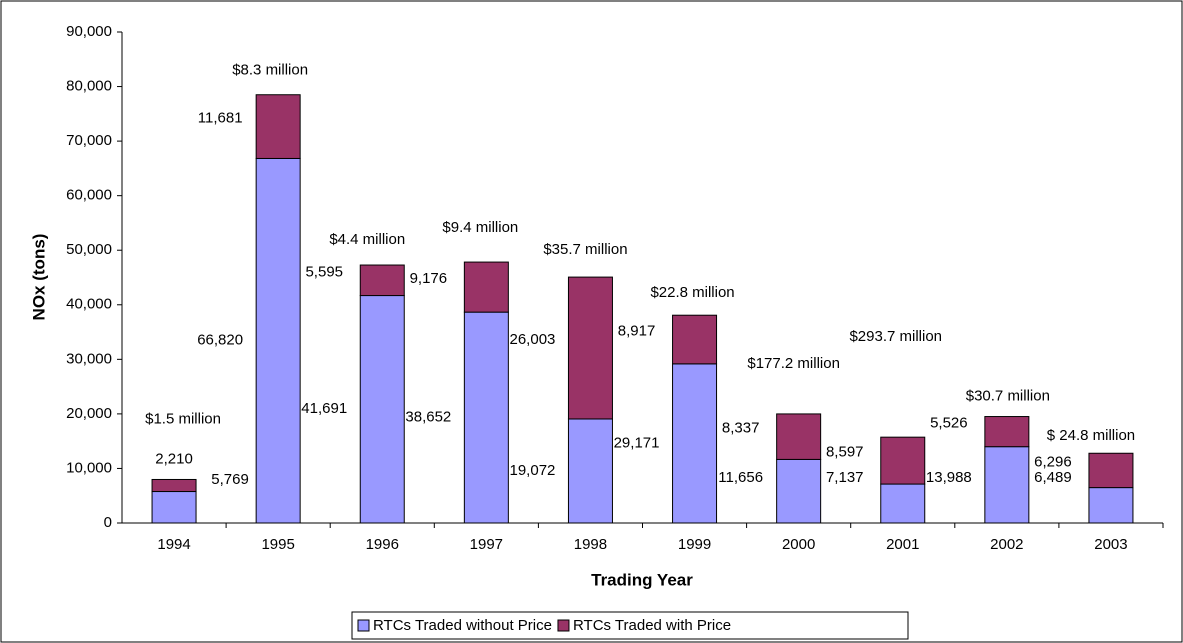 The image size is (1183, 643). What do you see at coordinates (895, 336) in the screenshot?
I see `annotation: $293.7 million` at bounding box center [895, 336].